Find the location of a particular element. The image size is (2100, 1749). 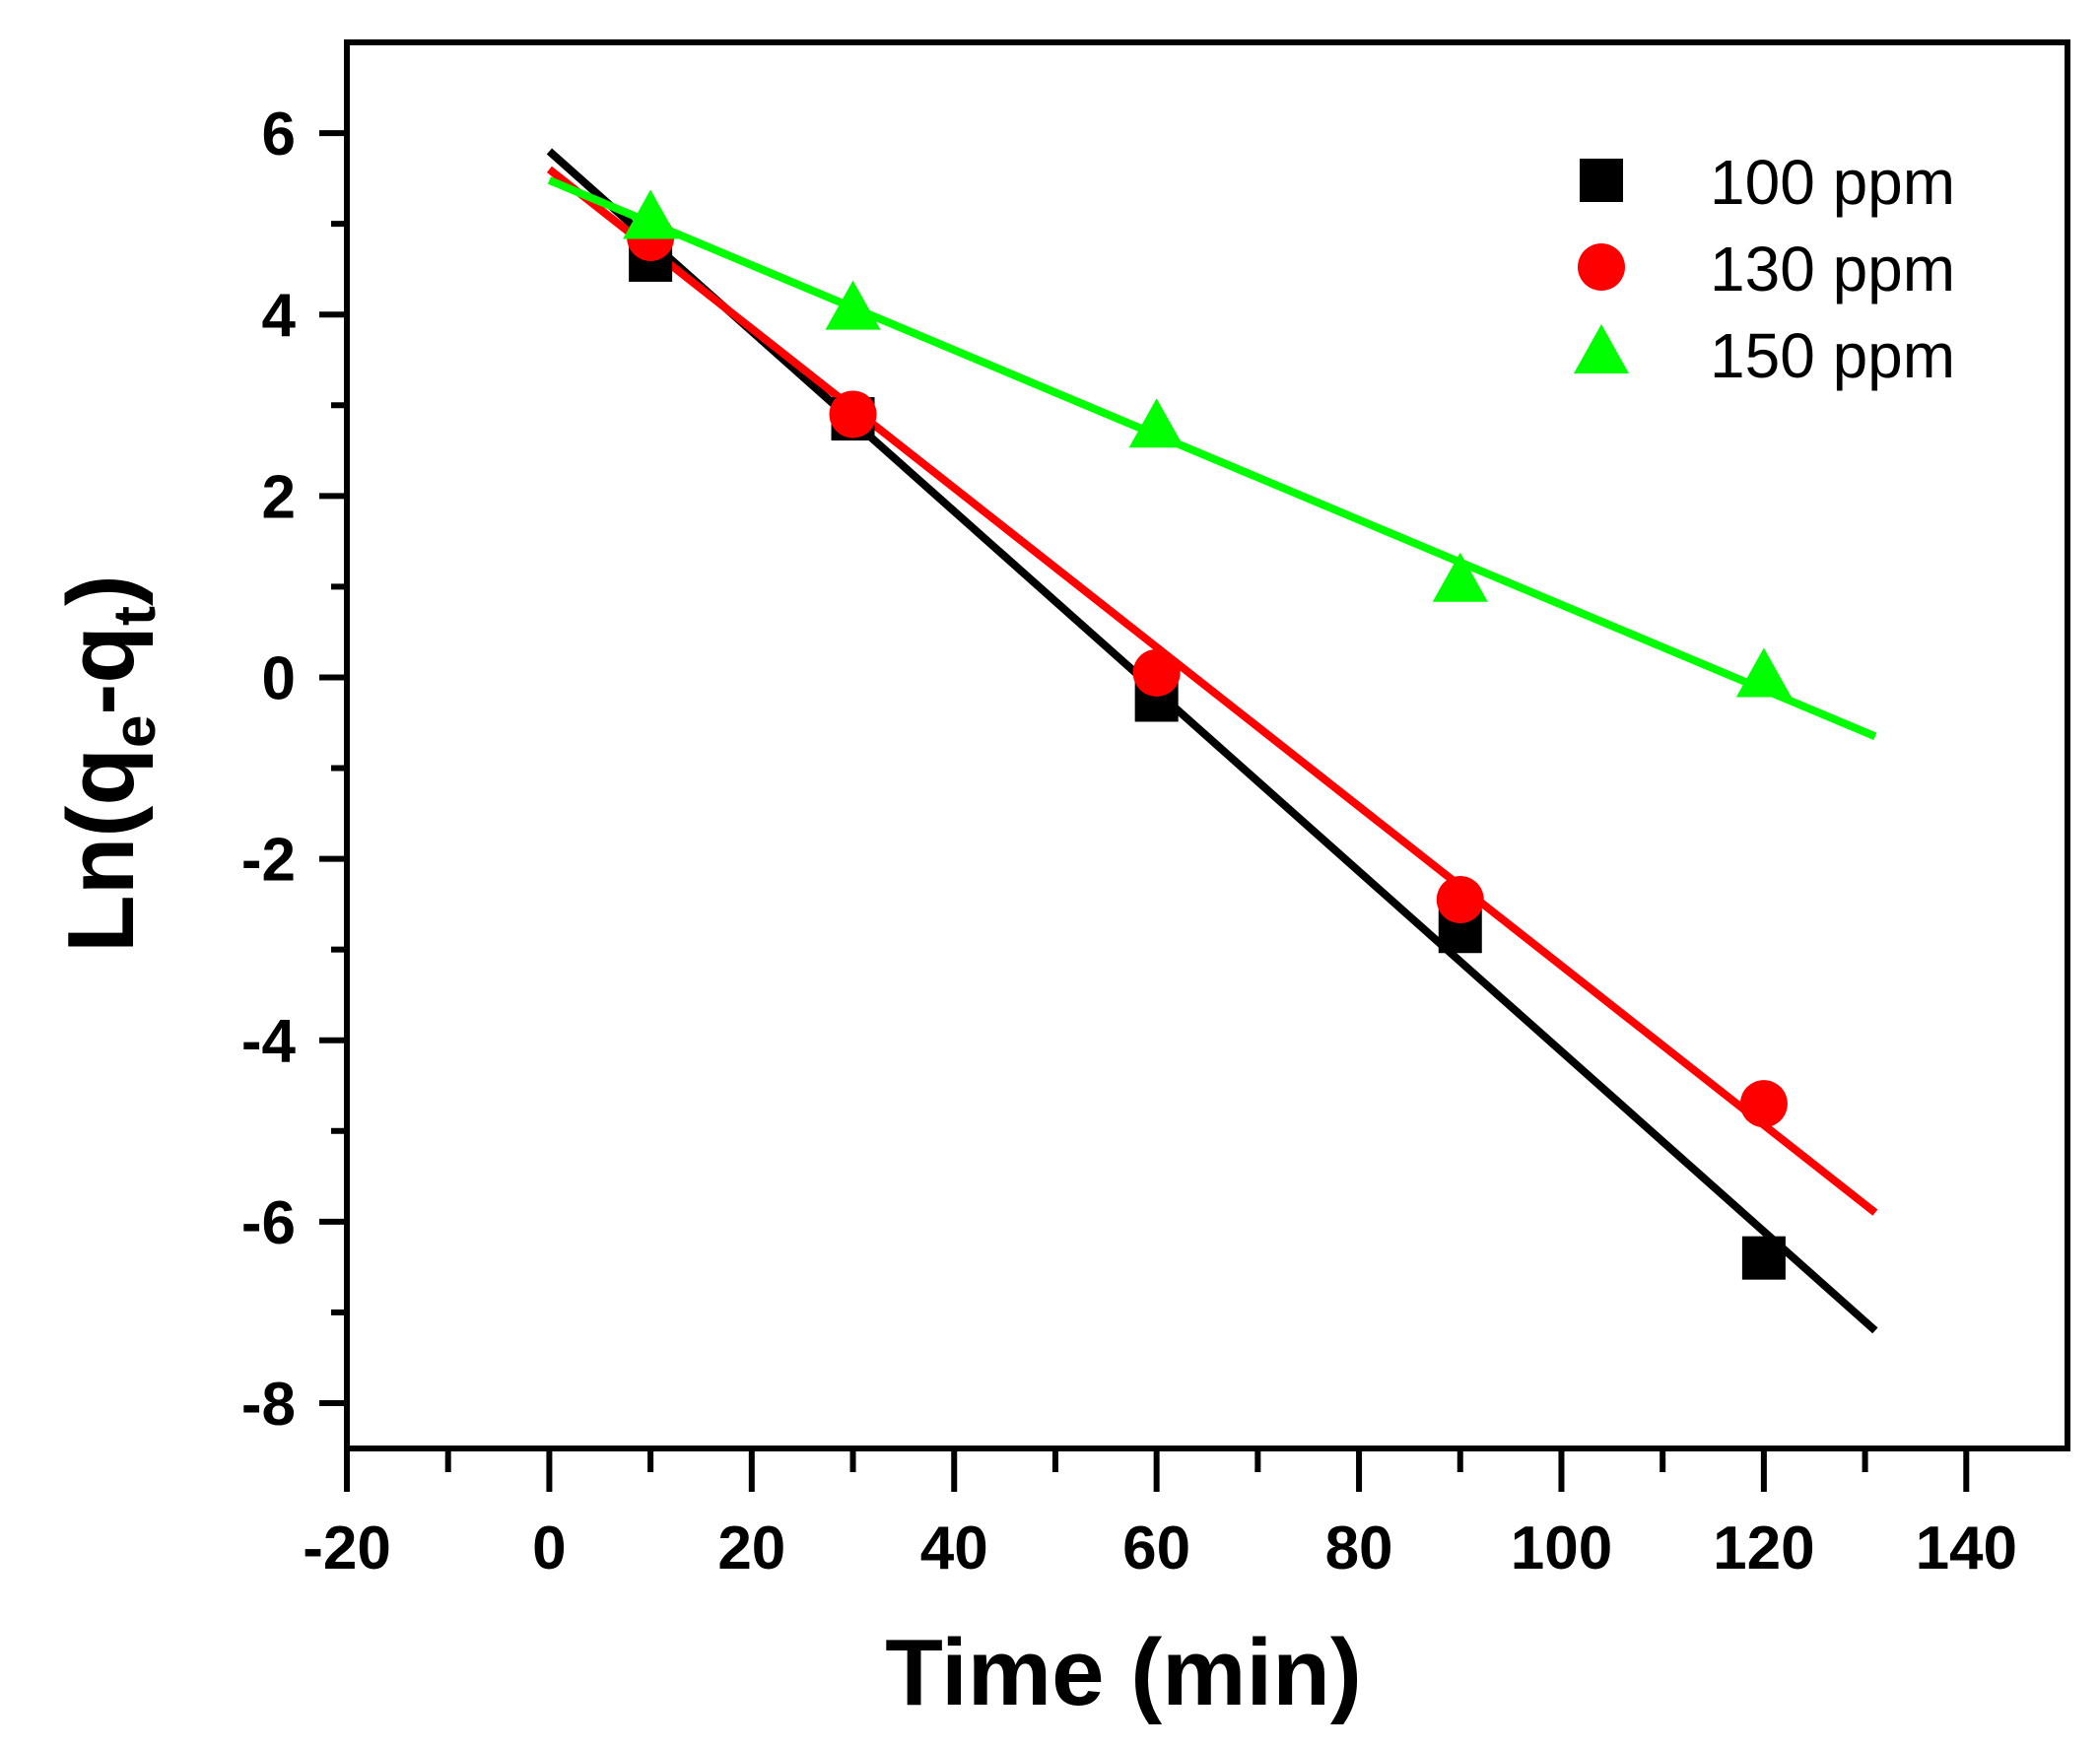

y-tick-label: 6 is located at coordinates (279, 135).